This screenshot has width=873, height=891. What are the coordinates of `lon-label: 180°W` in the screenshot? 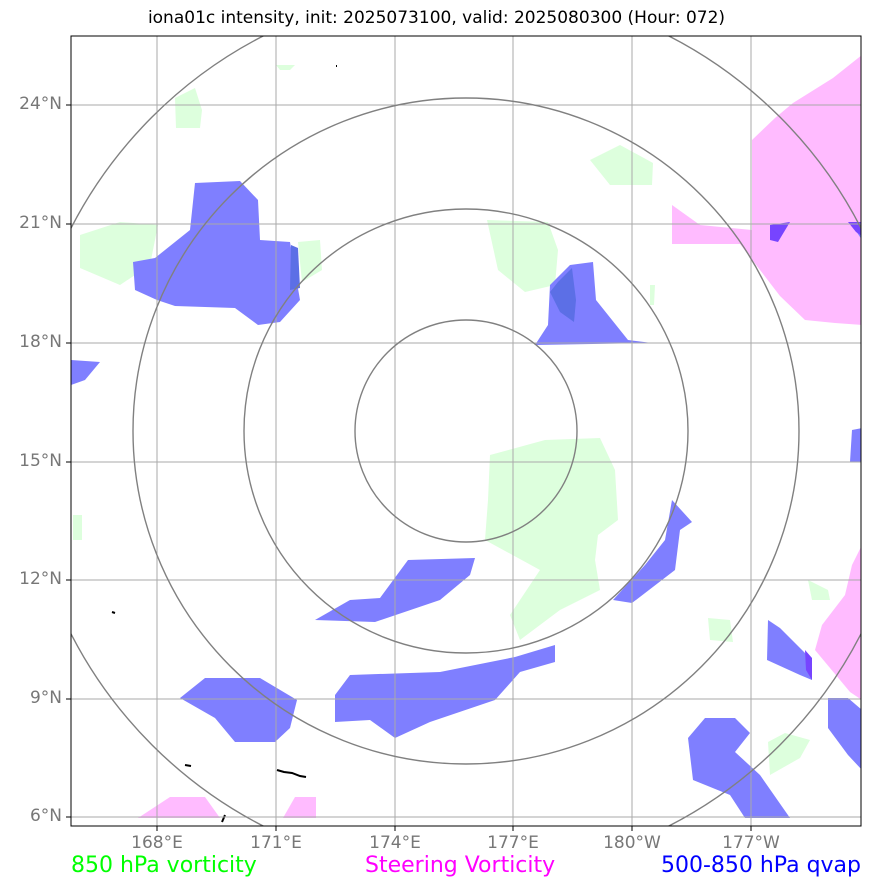 It's located at (632, 843).